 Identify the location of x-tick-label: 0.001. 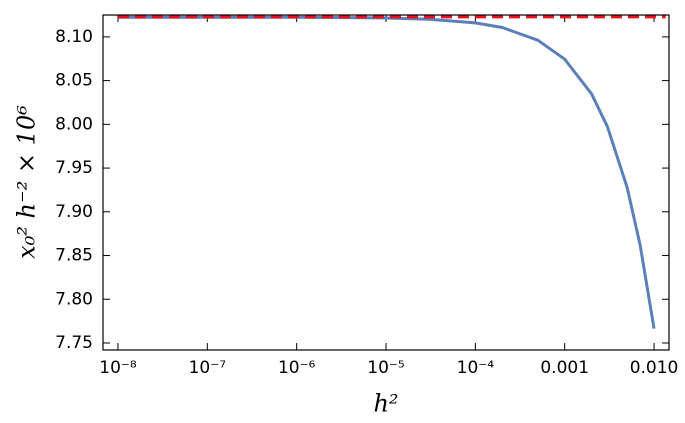
(564, 368).